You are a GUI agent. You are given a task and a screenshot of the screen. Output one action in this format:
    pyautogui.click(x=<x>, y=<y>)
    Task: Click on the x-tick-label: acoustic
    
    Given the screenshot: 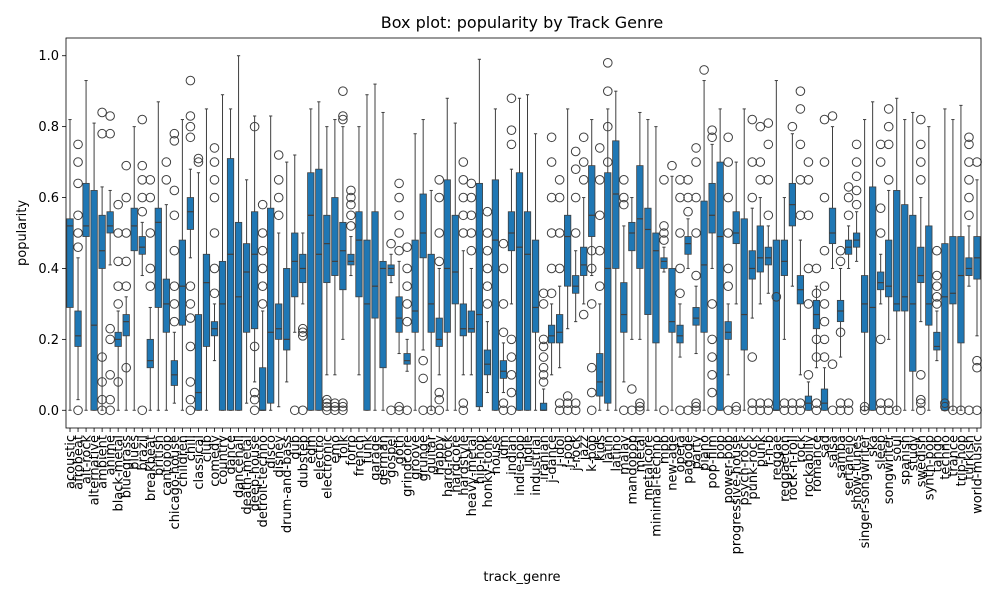 What is the action you would take?
    pyautogui.click(x=71, y=462)
    